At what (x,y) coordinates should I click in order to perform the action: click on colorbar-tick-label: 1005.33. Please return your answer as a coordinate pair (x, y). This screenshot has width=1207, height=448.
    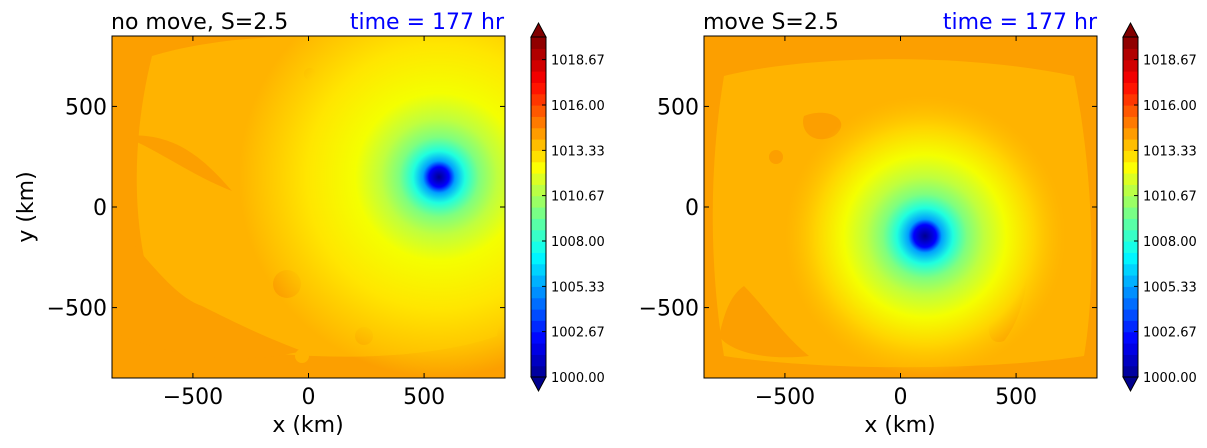
    Looking at the image, I should click on (1170, 287).